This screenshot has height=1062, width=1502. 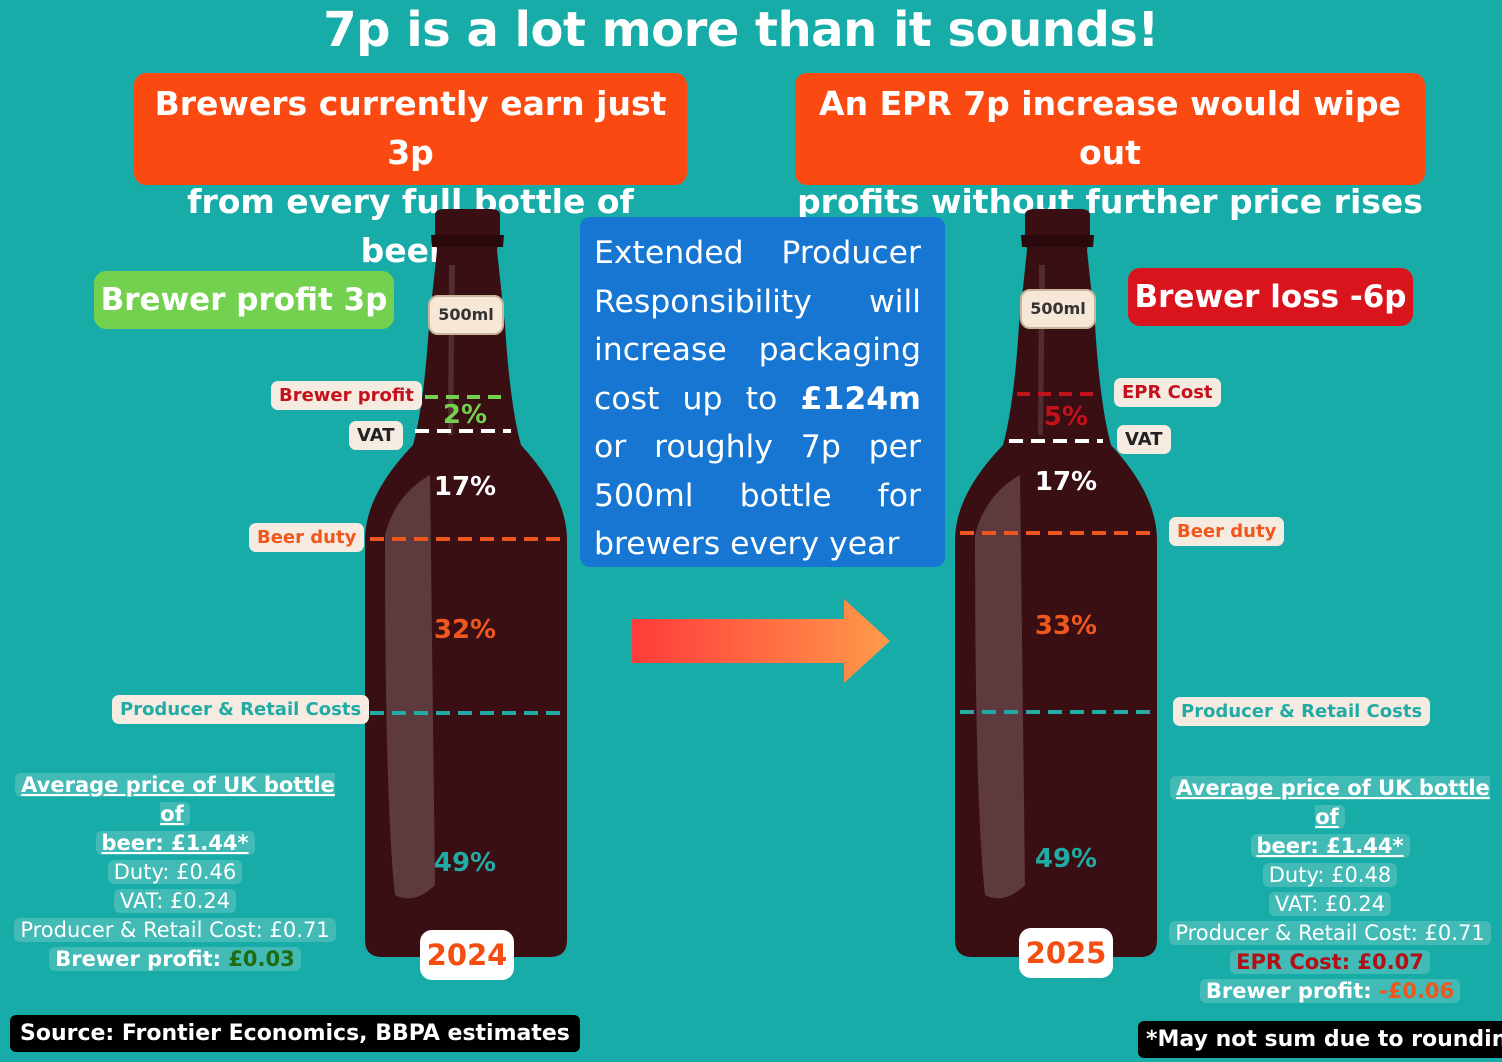 I want to click on pct-vat-2025: 17%, so click(x=1066, y=482).